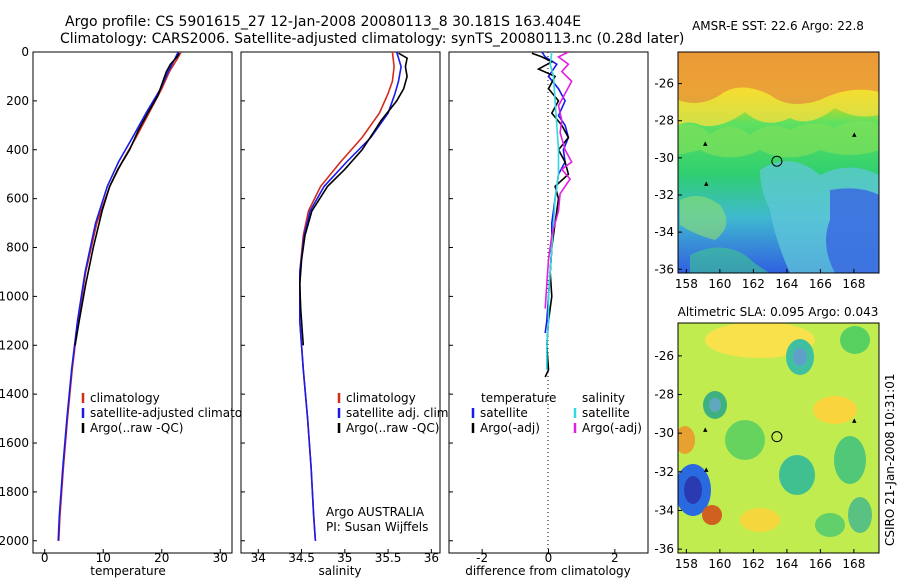 This screenshot has width=900, height=580. What do you see at coordinates (127, 571) in the screenshot?
I see `temperature-xlabel: temperature` at bounding box center [127, 571].